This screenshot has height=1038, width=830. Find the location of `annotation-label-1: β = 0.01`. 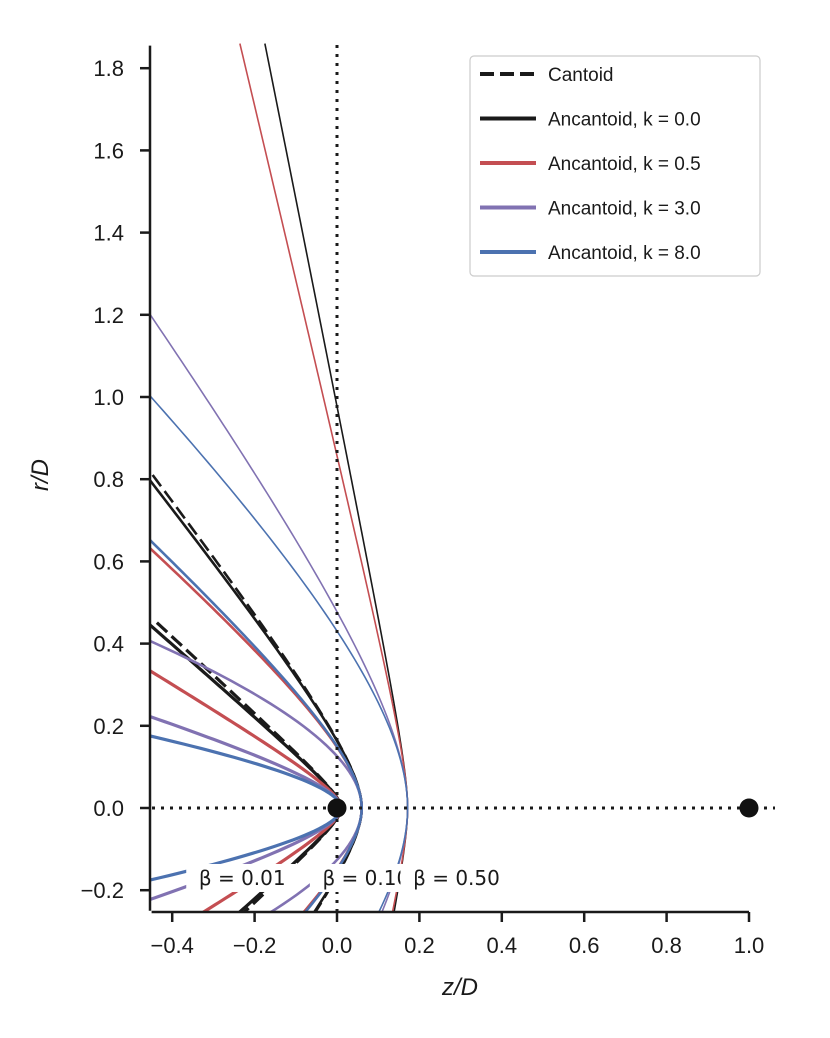

annotation-label-1: β = 0.01 is located at coordinates (242, 878).